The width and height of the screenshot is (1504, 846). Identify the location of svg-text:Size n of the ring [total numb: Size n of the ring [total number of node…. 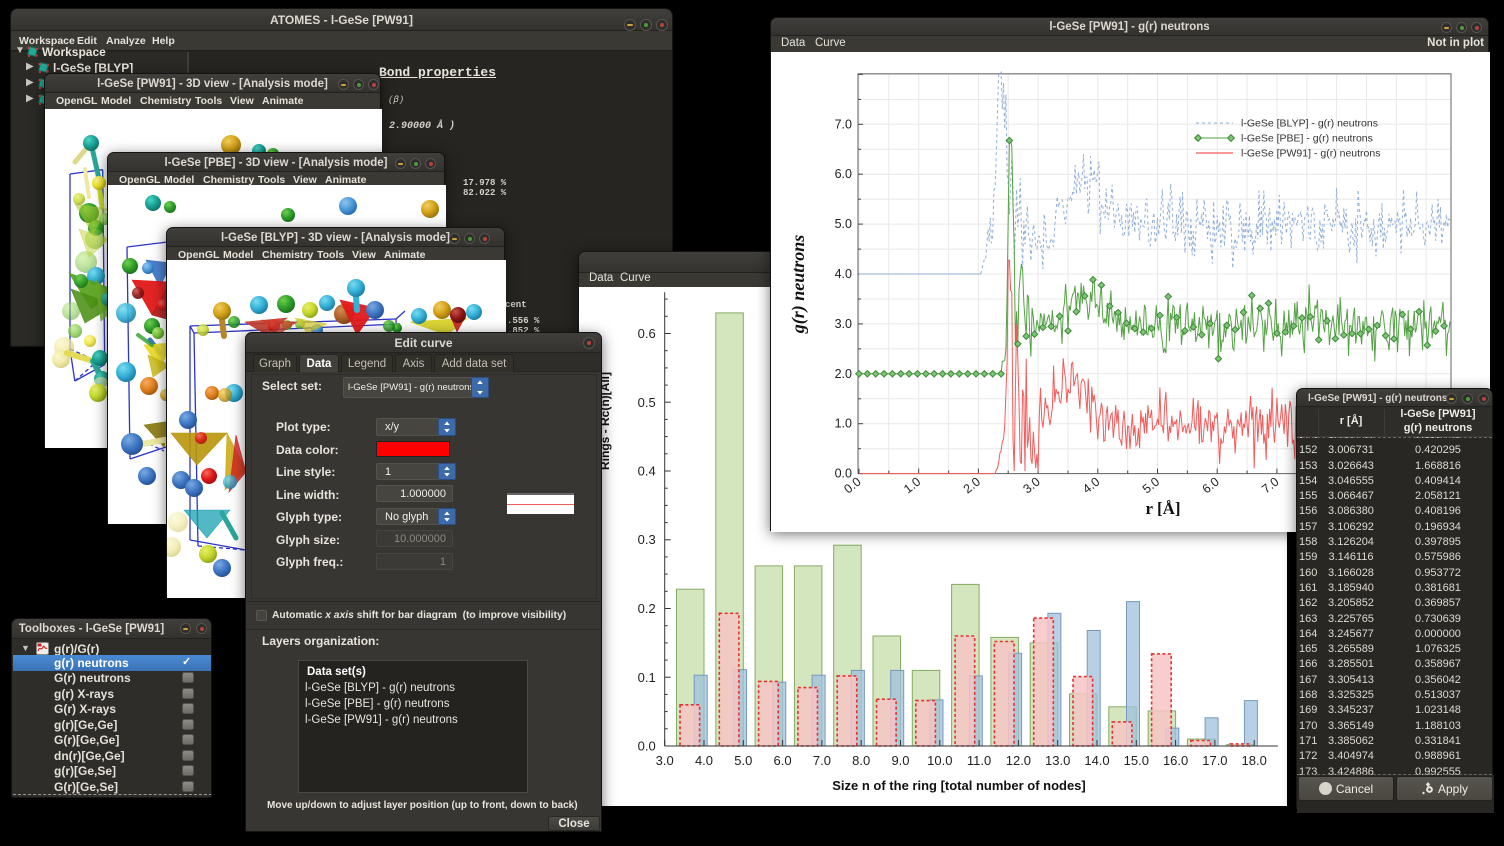
(959, 785).